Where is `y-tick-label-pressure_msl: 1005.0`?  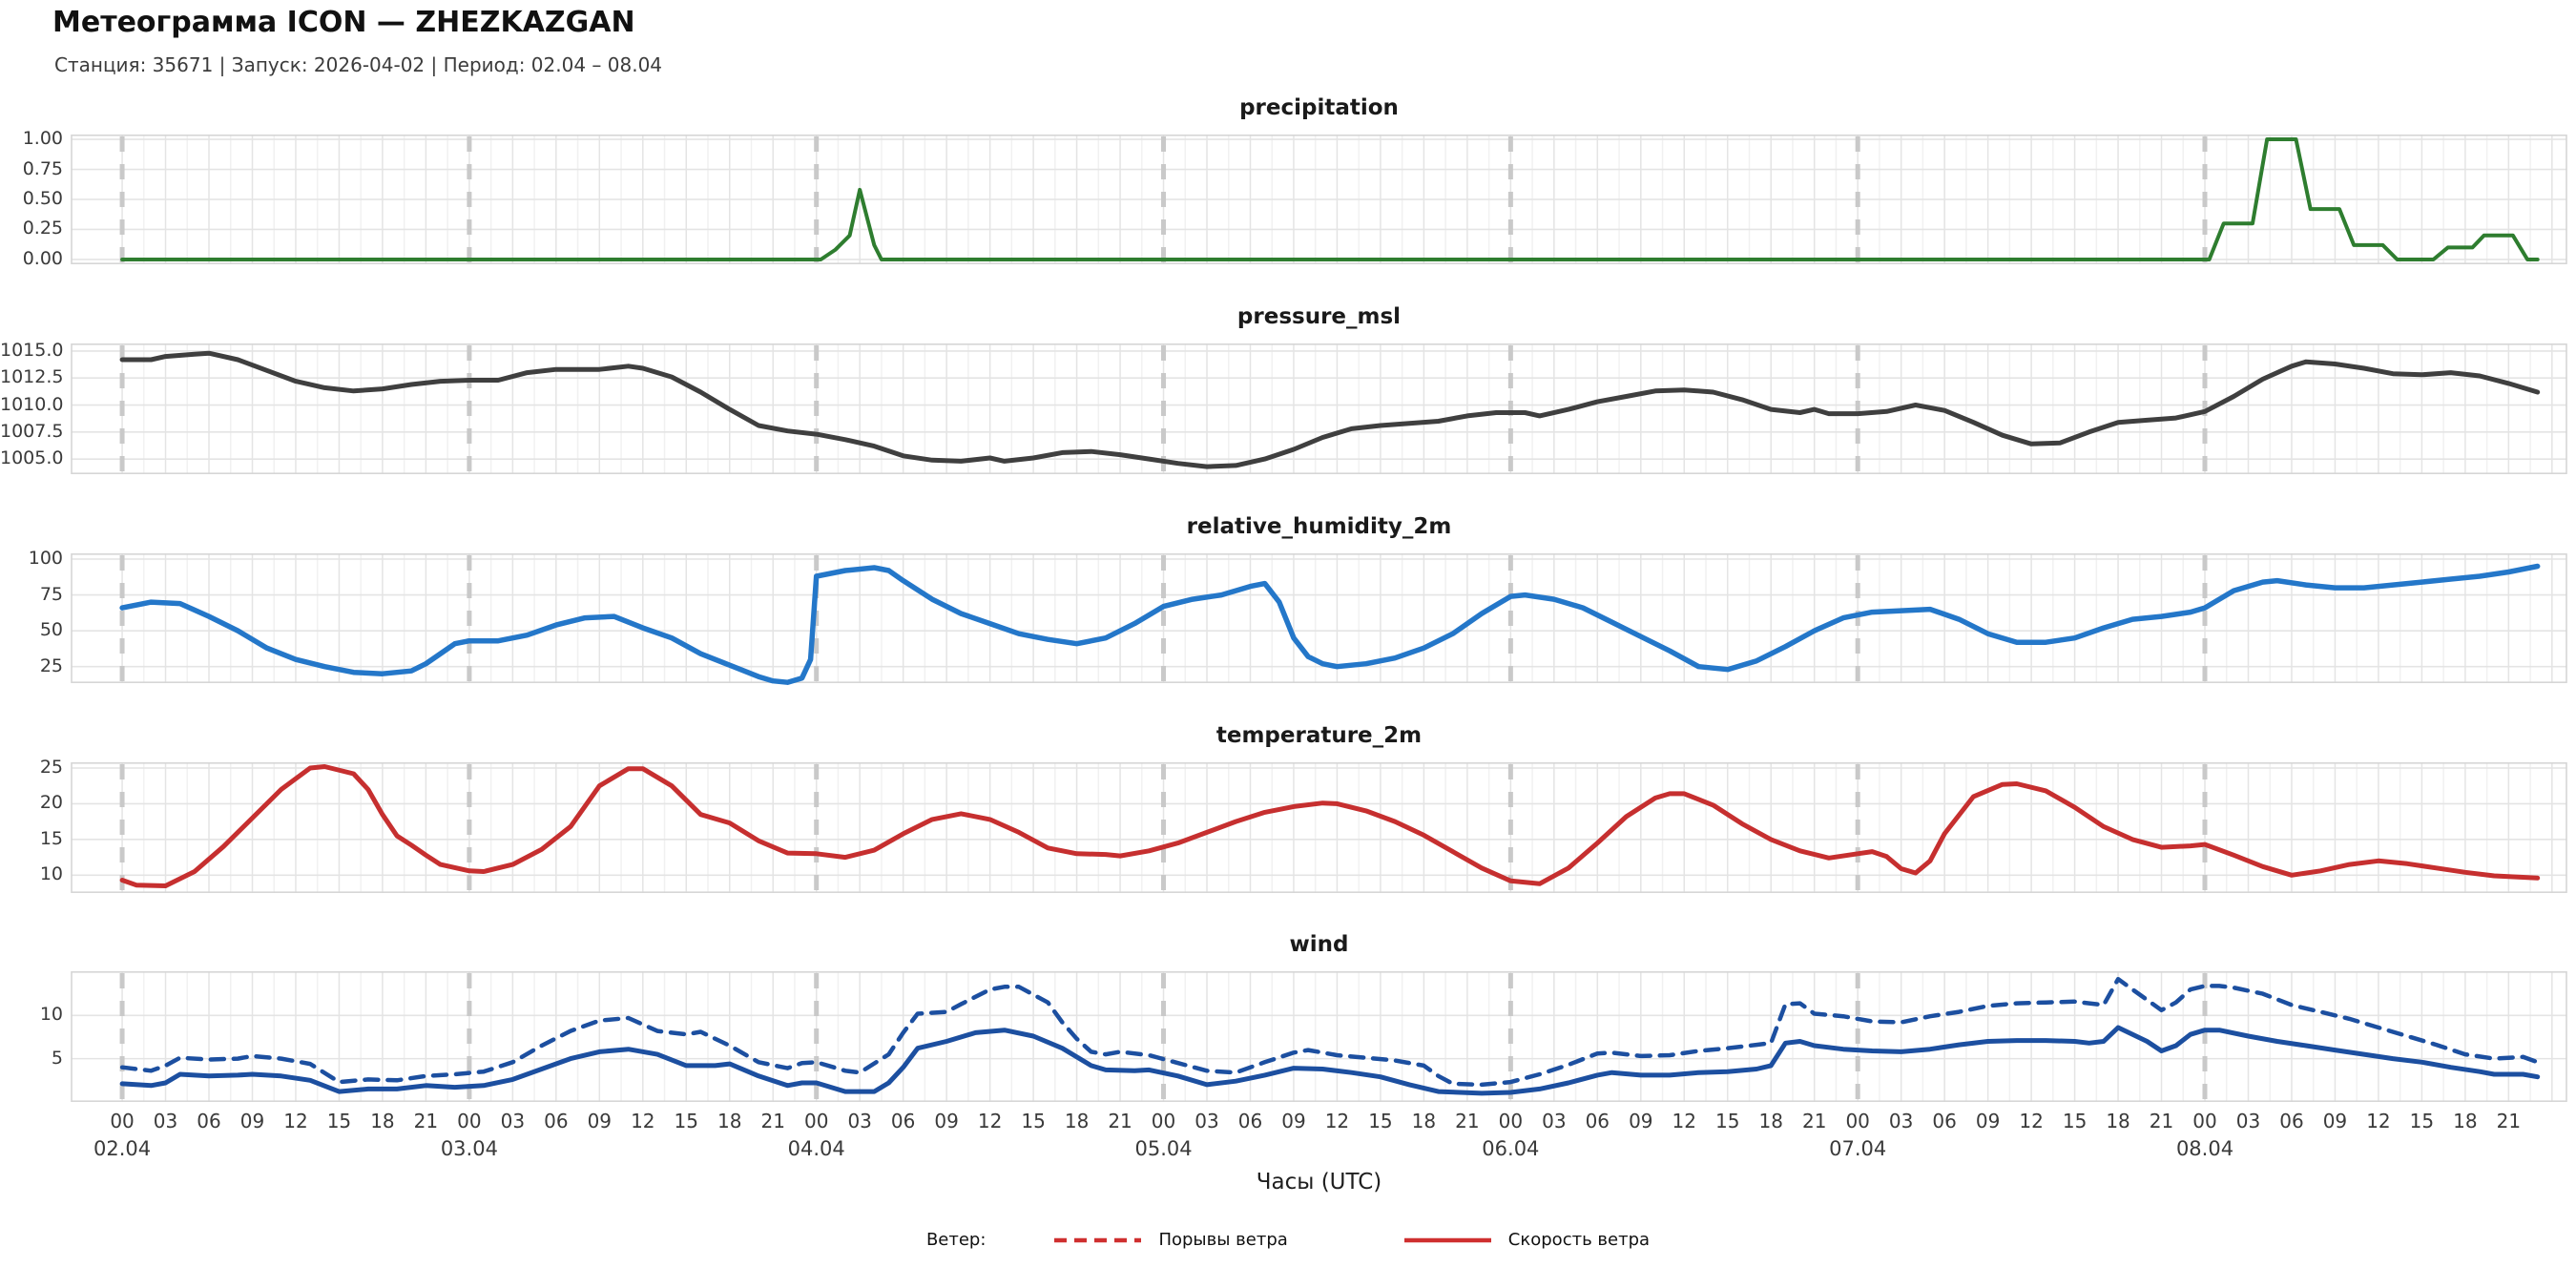 y-tick-label-pressure_msl: 1005.0 is located at coordinates (32, 458).